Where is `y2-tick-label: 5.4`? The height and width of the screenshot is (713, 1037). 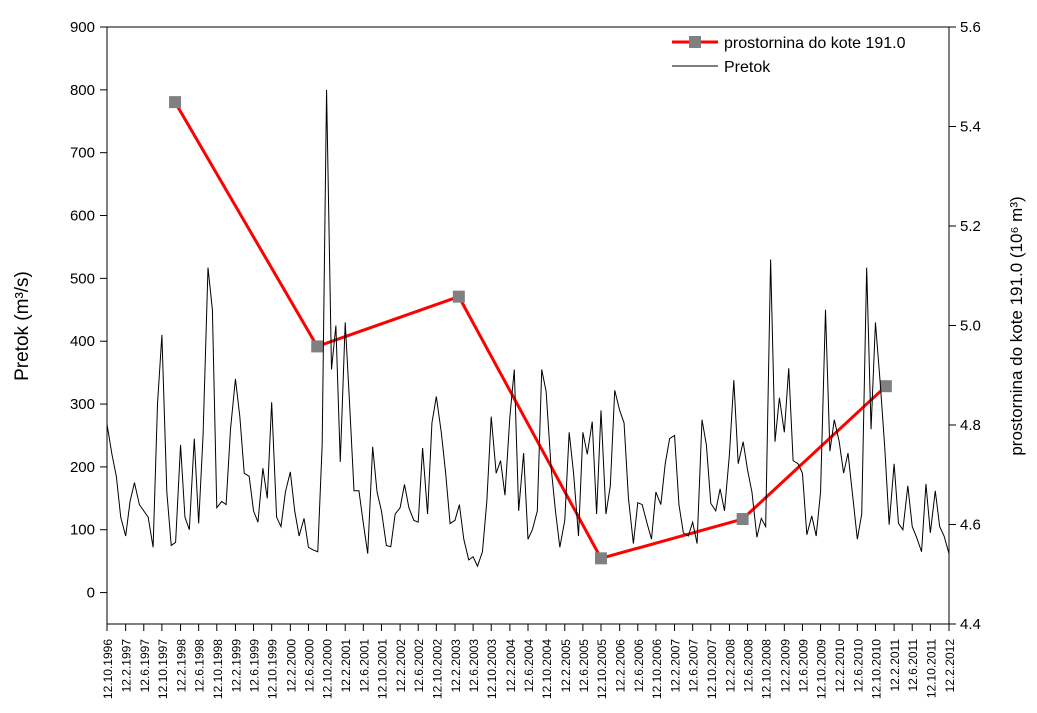
y2-tick-label: 5.4 is located at coordinates (970, 127).